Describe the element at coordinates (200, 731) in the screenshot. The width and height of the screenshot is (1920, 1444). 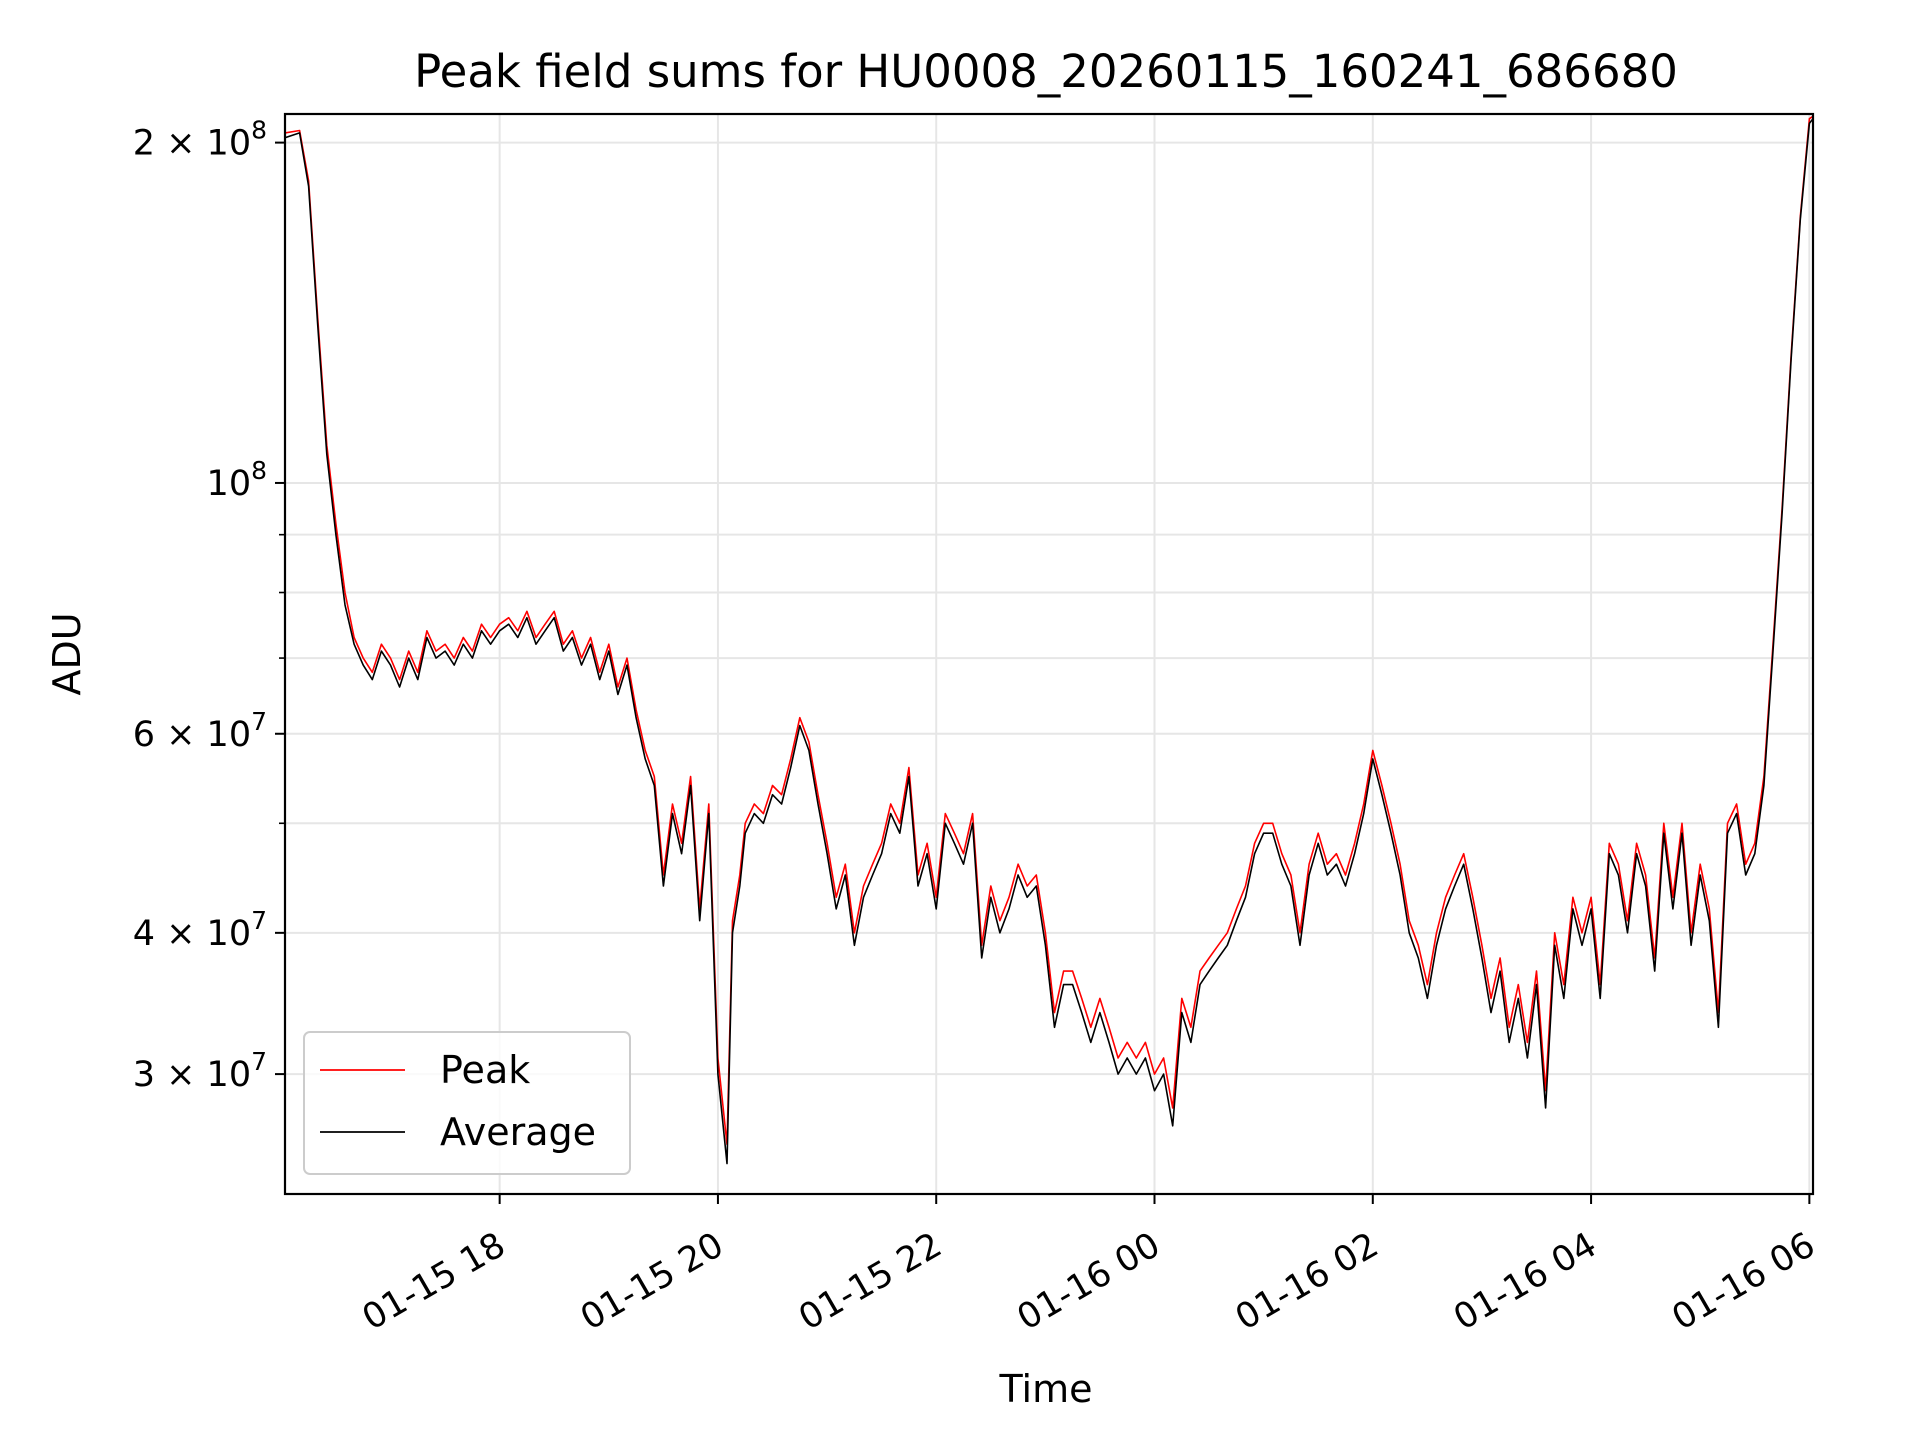
I see `y-tick-label: 6 × 107` at that location.